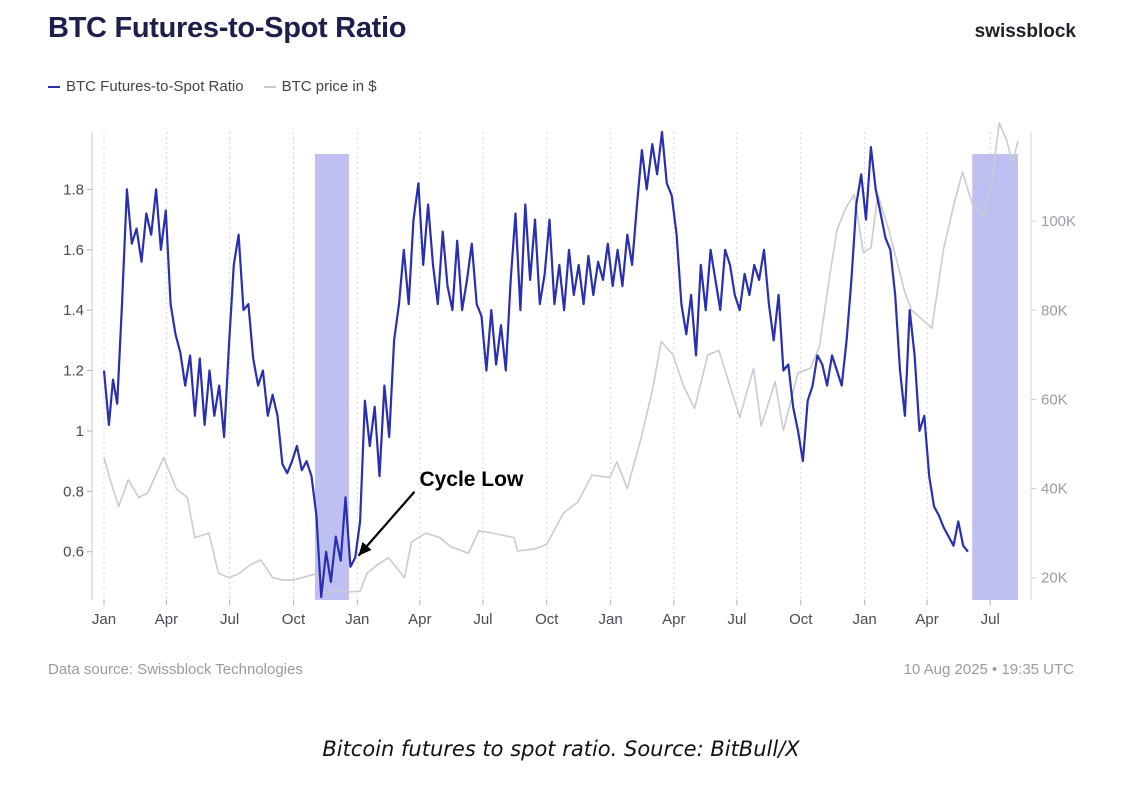 Image resolution: width=1122 pixels, height=792 pixels. What do you see at coordinates (175, 669) in the screenshot?
I see `data-source: Data source: Swissblock Technologies` at bounding box center [175, 669].